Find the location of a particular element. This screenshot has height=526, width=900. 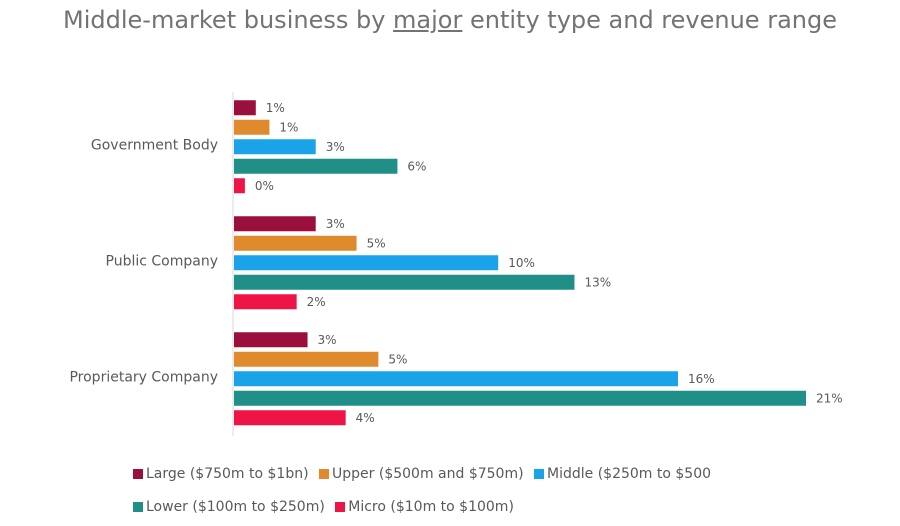

data-label-micro: 4% is located at coordinates (365, 418).